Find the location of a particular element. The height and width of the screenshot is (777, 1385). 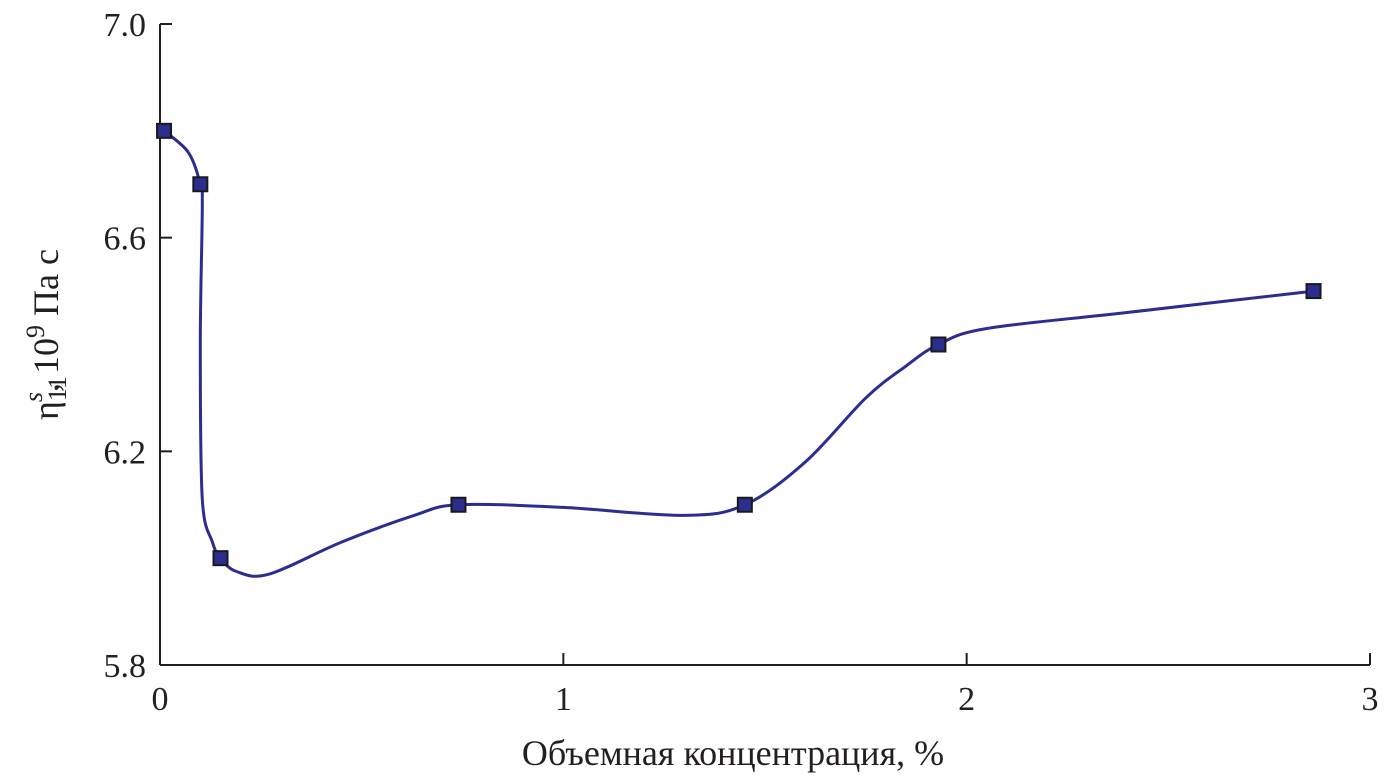

y-axis-subscript: 11 is located at coordinates (57, 388).